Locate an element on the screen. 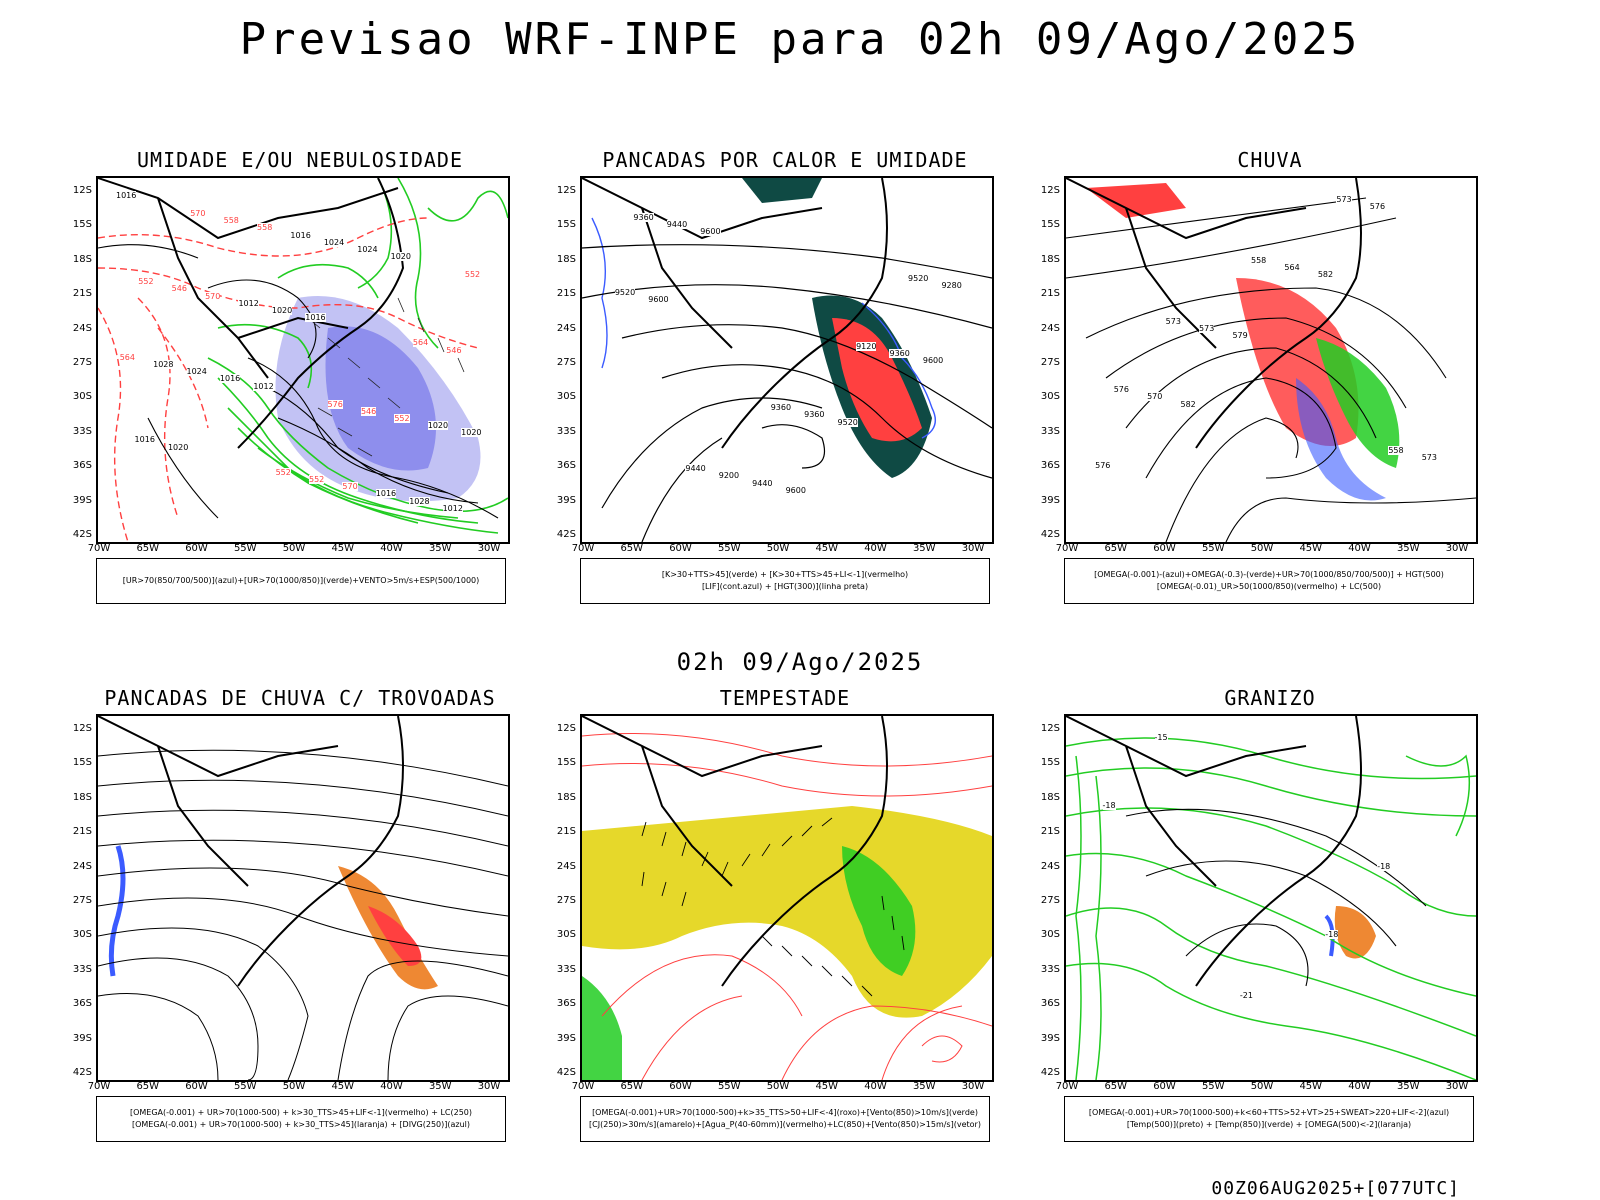 The height and width of the screenshot is (1200, 1600). red-patch-north is located at coordinates (1136, 200).